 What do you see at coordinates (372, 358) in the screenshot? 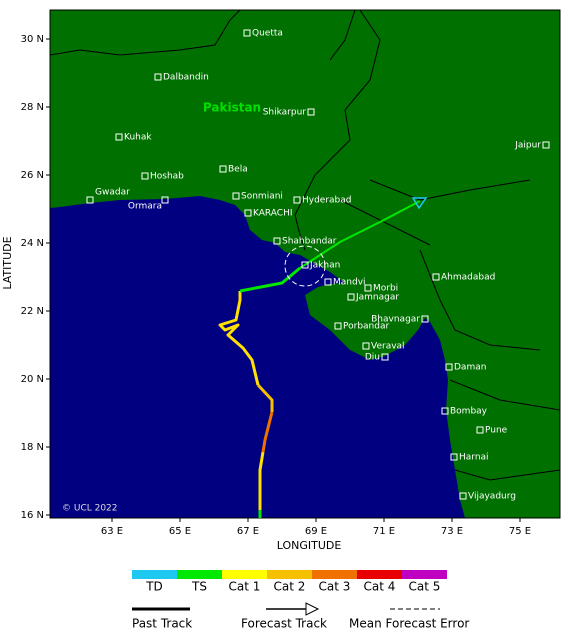
I see `city-label: Diu` at bounding box center [372, 358].